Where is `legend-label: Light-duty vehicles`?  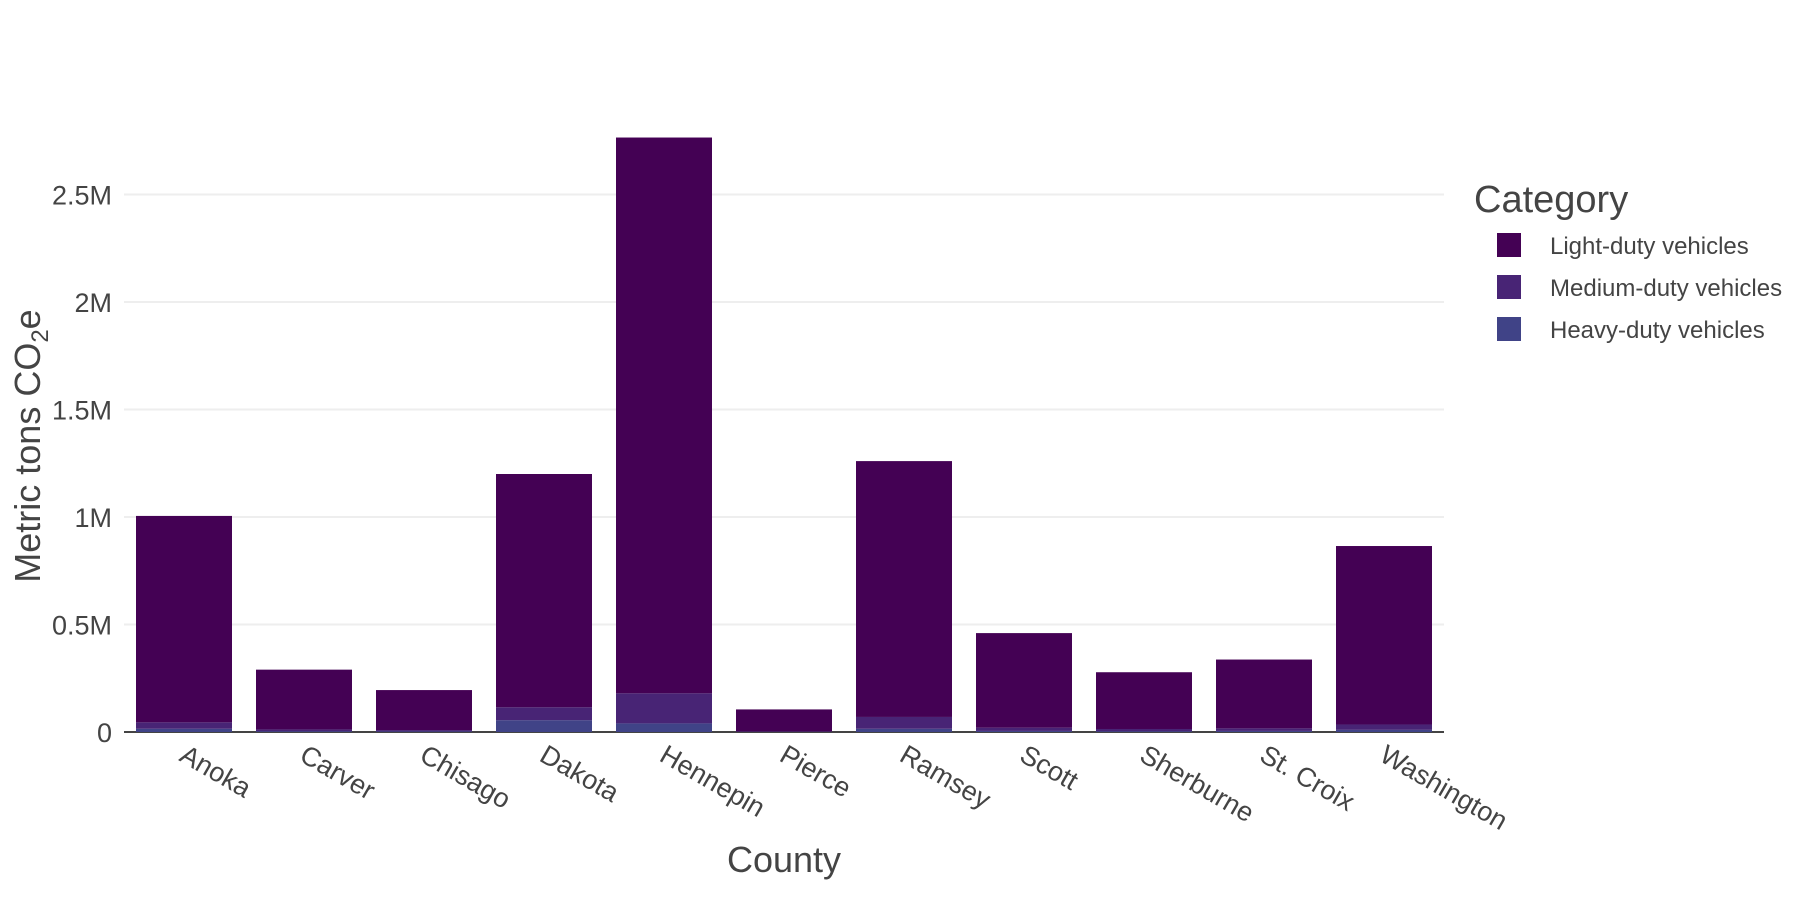
legend-label: Light-duty vehicles is located at coordinates (1649, 246).